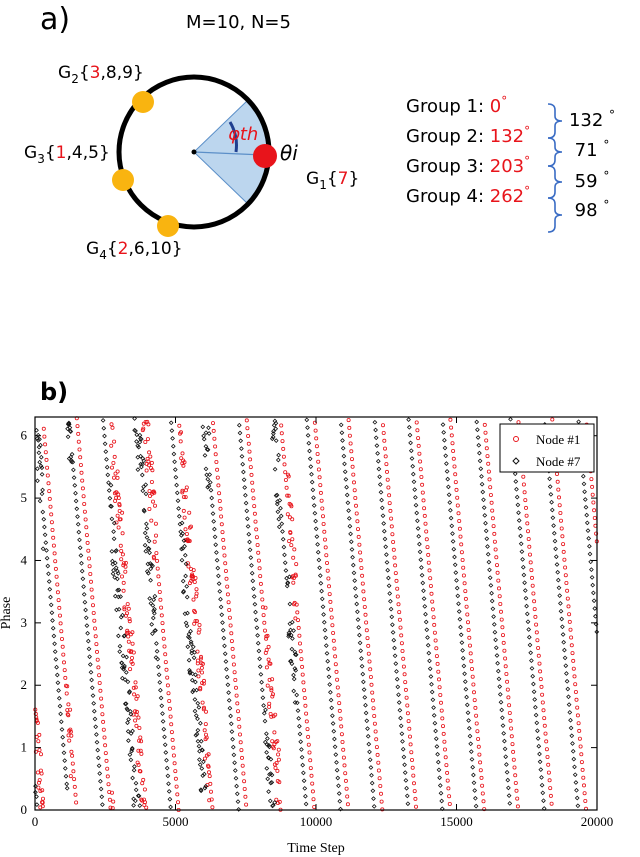  I want to click on y-tick-label: 2, so click(24, 684).